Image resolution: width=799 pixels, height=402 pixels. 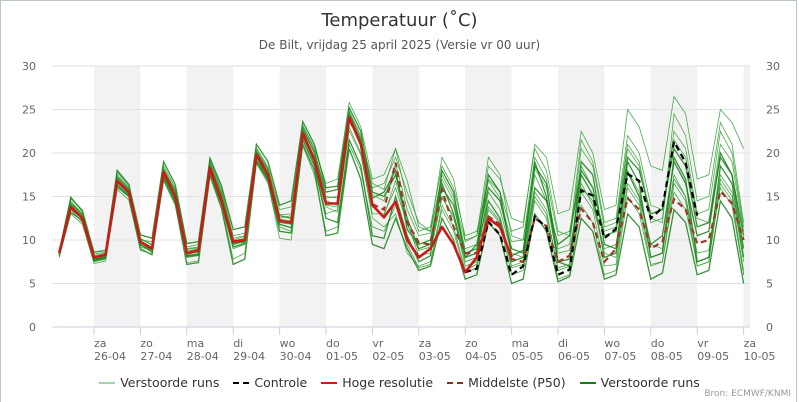 What do you see at coordinates (281, 382) in the screenshot?
I see `legend-label: Controle` at bounding box center [281, 382].